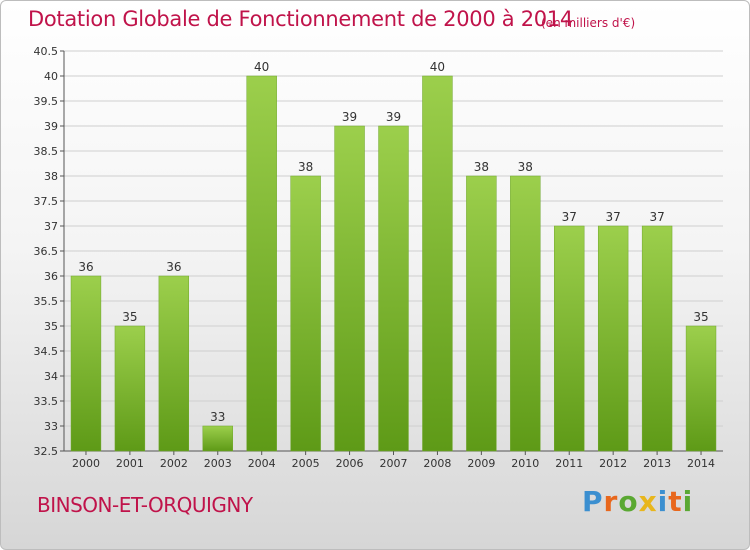 This screenshot has height=550, width=750. What do you see at coordinates (657, 338) in the screenshot?
I see `bar-2013` at bounding box center [657, 338].